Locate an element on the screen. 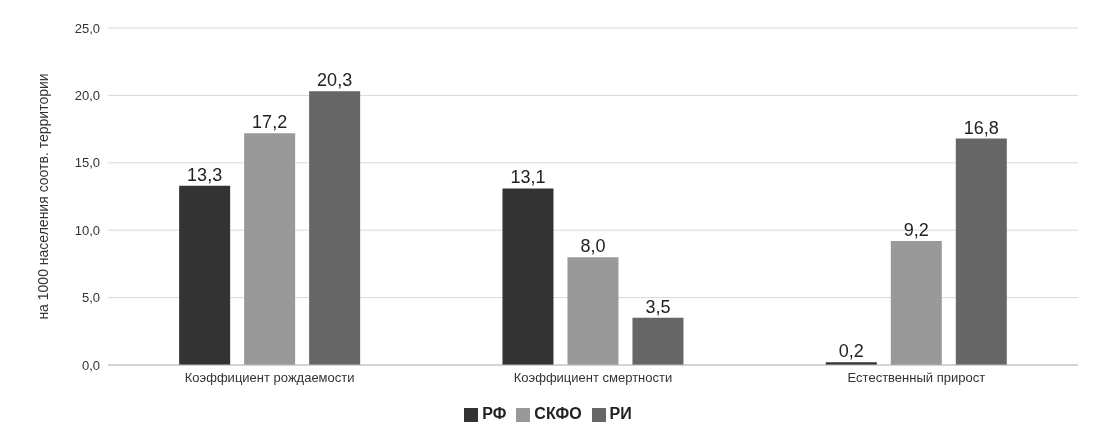  data-label: 0,2 is located at coordinates (851, 351).